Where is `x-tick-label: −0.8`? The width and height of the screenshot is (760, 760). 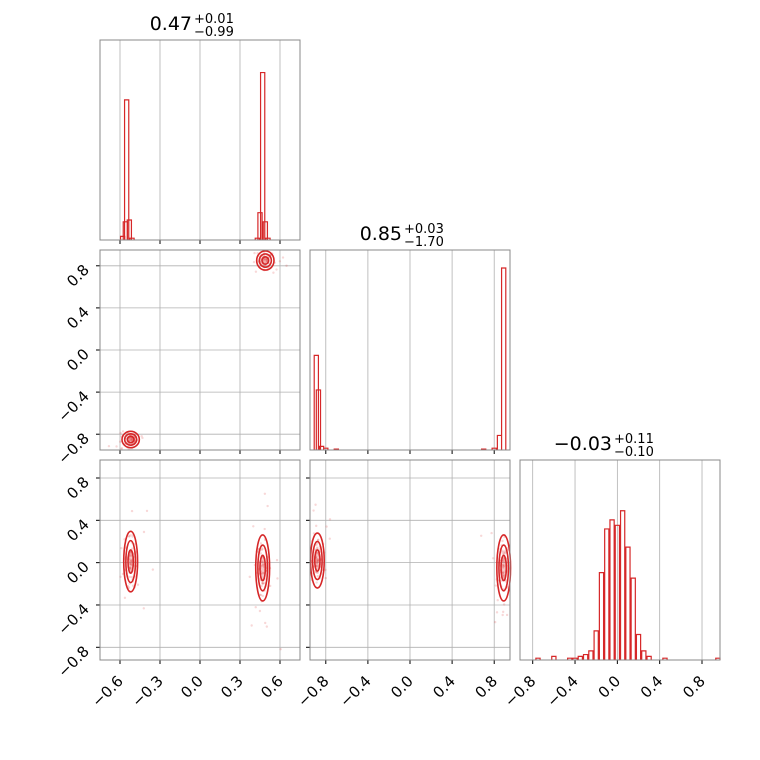 x-tick-label: −0.8 is located at coordinates (520, 691).